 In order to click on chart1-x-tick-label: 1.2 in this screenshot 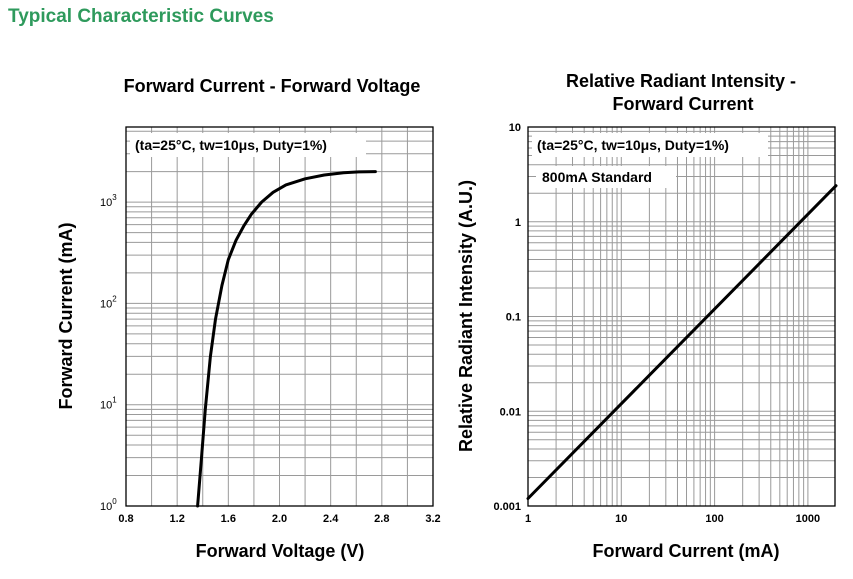, I will do `click(177, 519)`.